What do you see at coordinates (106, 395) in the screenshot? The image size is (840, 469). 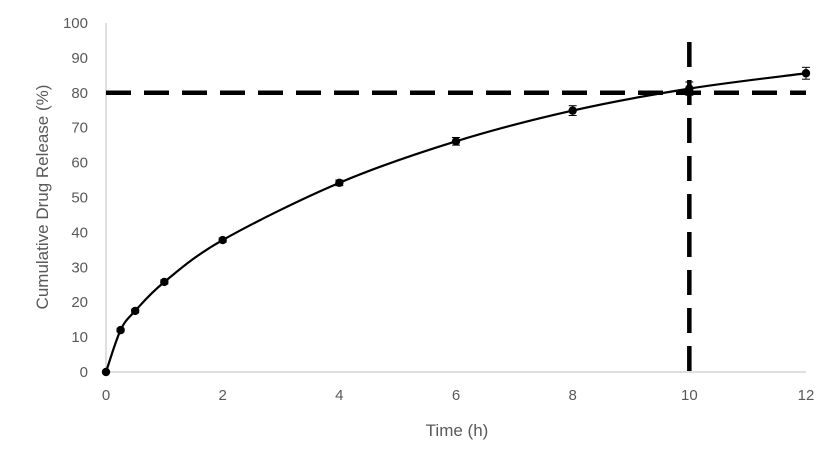 I see `x-tick-label: 0` at bounding box center [106, 395].